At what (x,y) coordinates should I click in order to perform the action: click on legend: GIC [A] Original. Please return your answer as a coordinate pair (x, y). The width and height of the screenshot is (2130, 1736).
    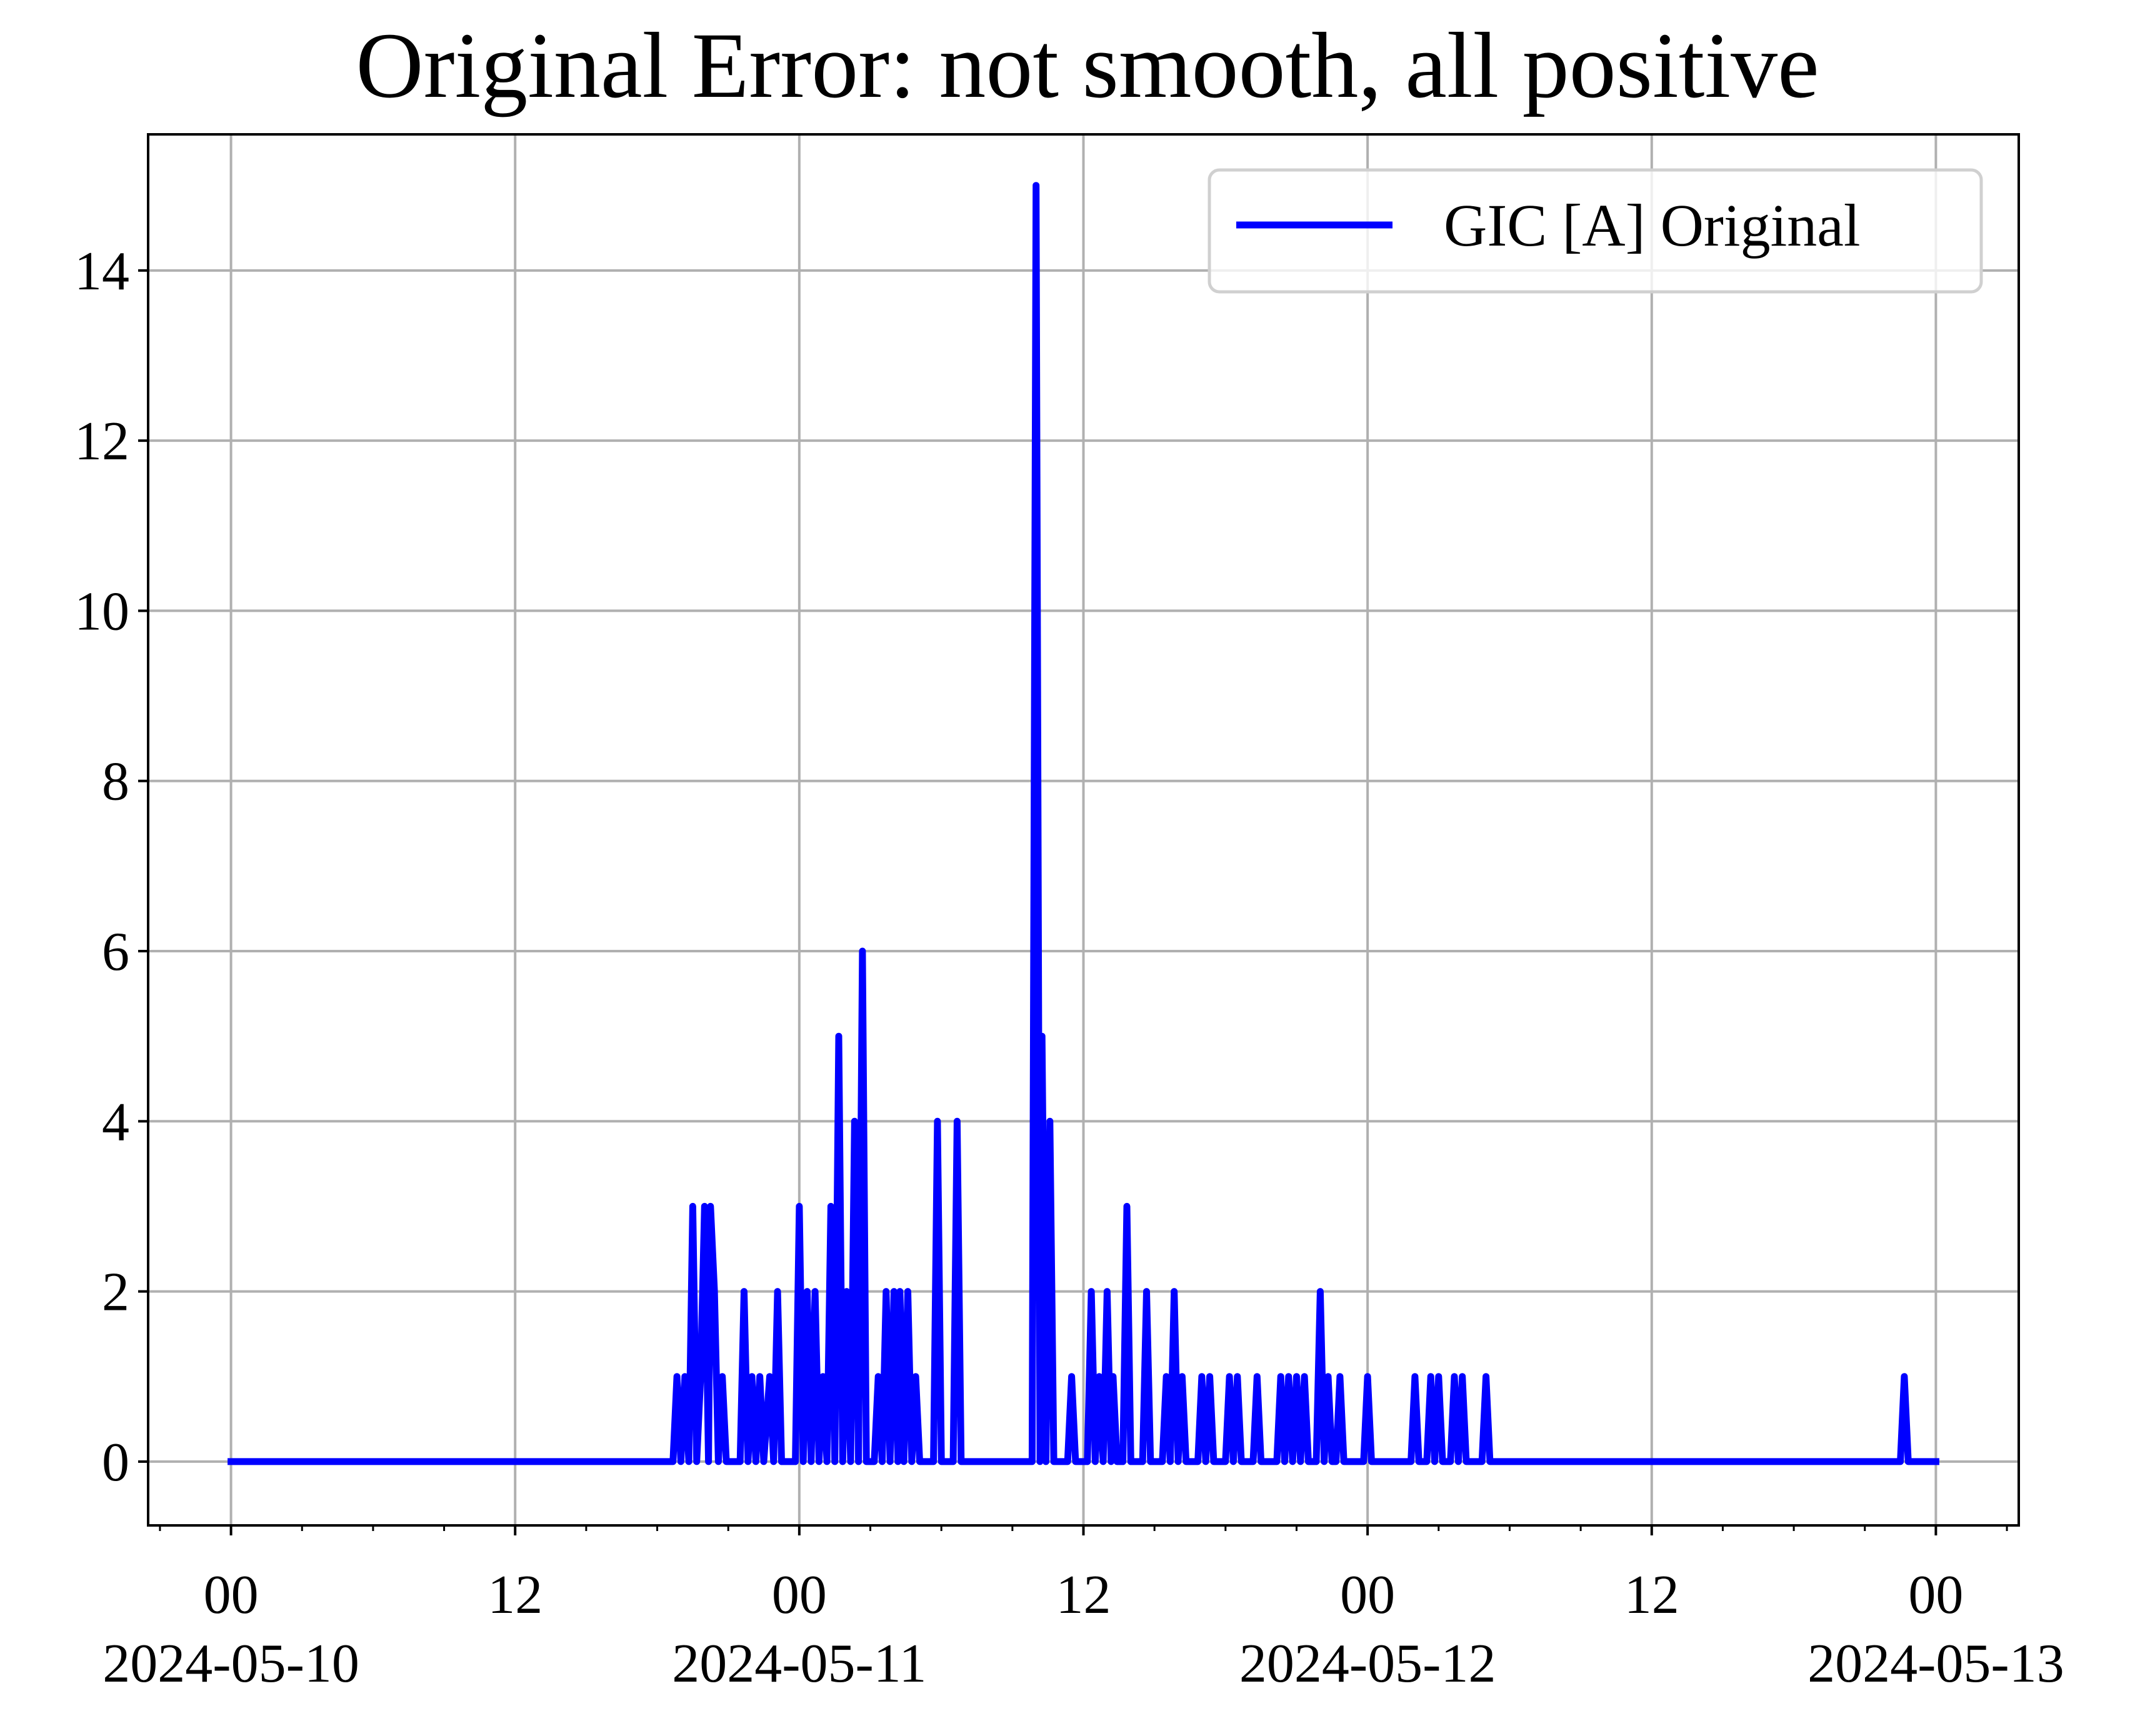
    Looking at the image, I should click on (1595, 231).